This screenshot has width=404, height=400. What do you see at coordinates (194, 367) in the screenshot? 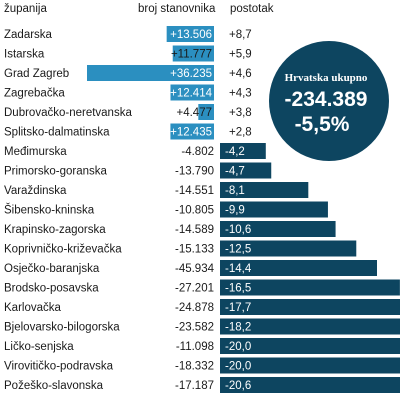
I see `change-value-label: -18.332` at bounding box center [194, 367].